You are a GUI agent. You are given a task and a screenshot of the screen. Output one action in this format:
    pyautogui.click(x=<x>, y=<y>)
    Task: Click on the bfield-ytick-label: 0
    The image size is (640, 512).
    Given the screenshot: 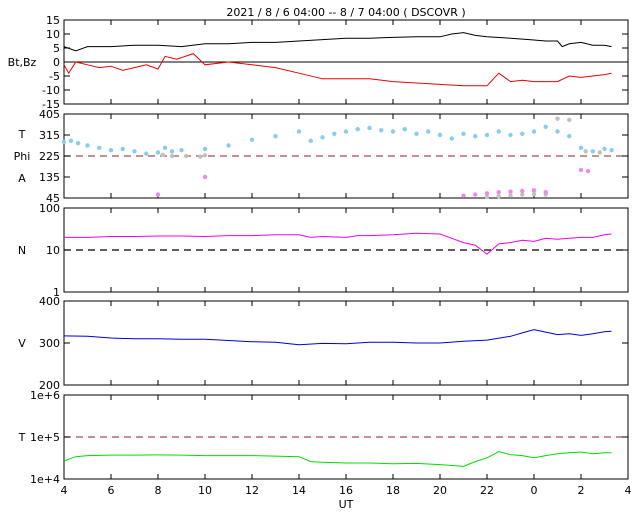 What is the action you would take?
    pyautogui.click(x=56, y=62)
    